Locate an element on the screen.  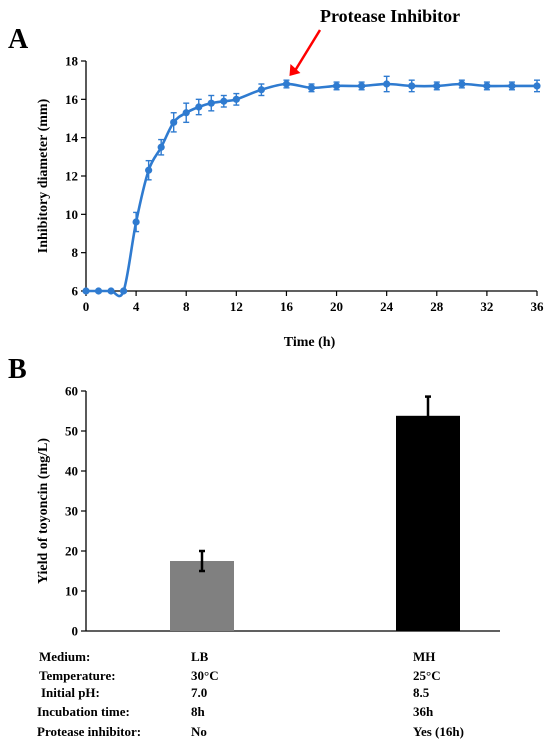
protease-inhibitor-annotation: Protease Inhibitor is located at coordinates (390, 16).